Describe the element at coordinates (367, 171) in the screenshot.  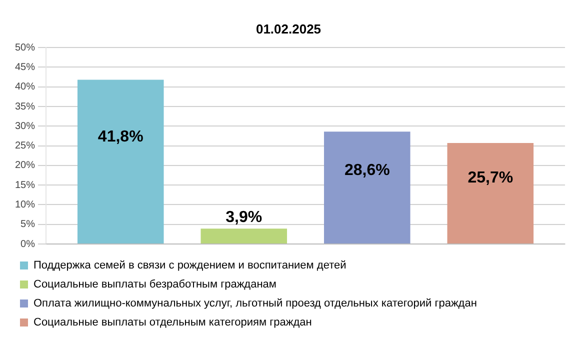
I see `data-label: 28,6%` at that location.